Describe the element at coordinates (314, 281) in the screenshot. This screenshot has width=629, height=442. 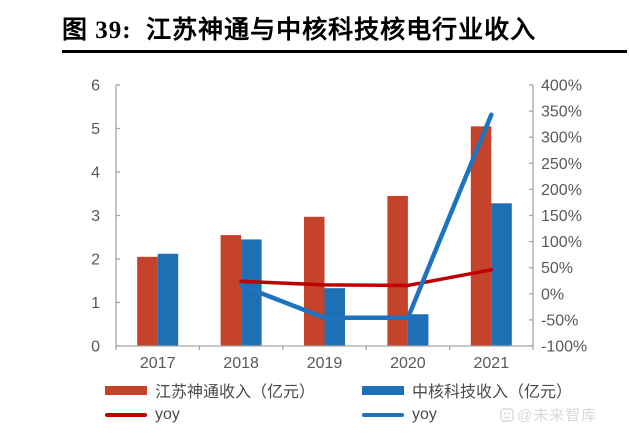
I see `bar-2019-s0` at that location.